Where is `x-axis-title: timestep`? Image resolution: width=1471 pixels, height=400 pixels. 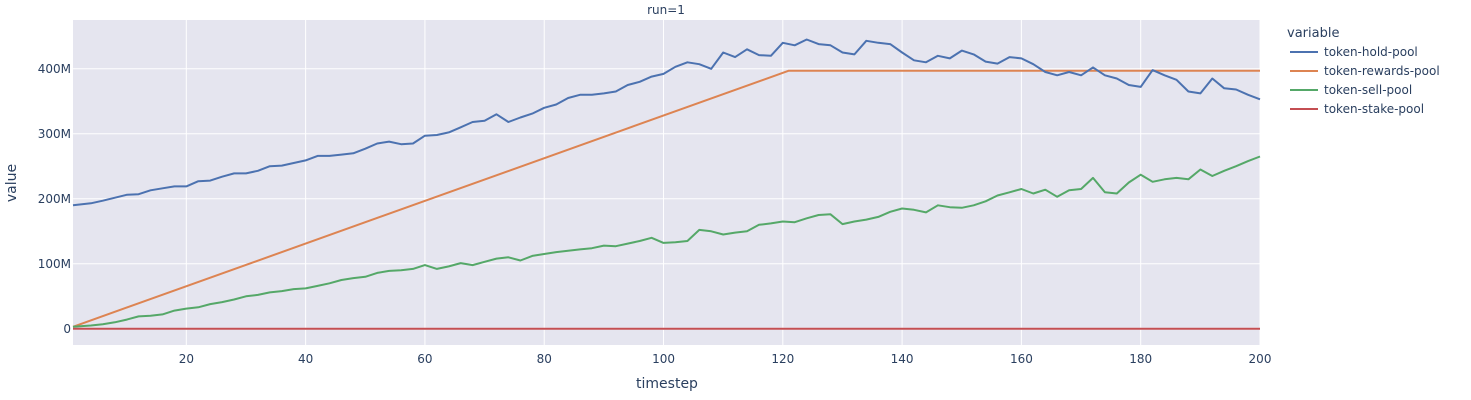
x-axis-title: timestep is located at coordinates (667, 384).